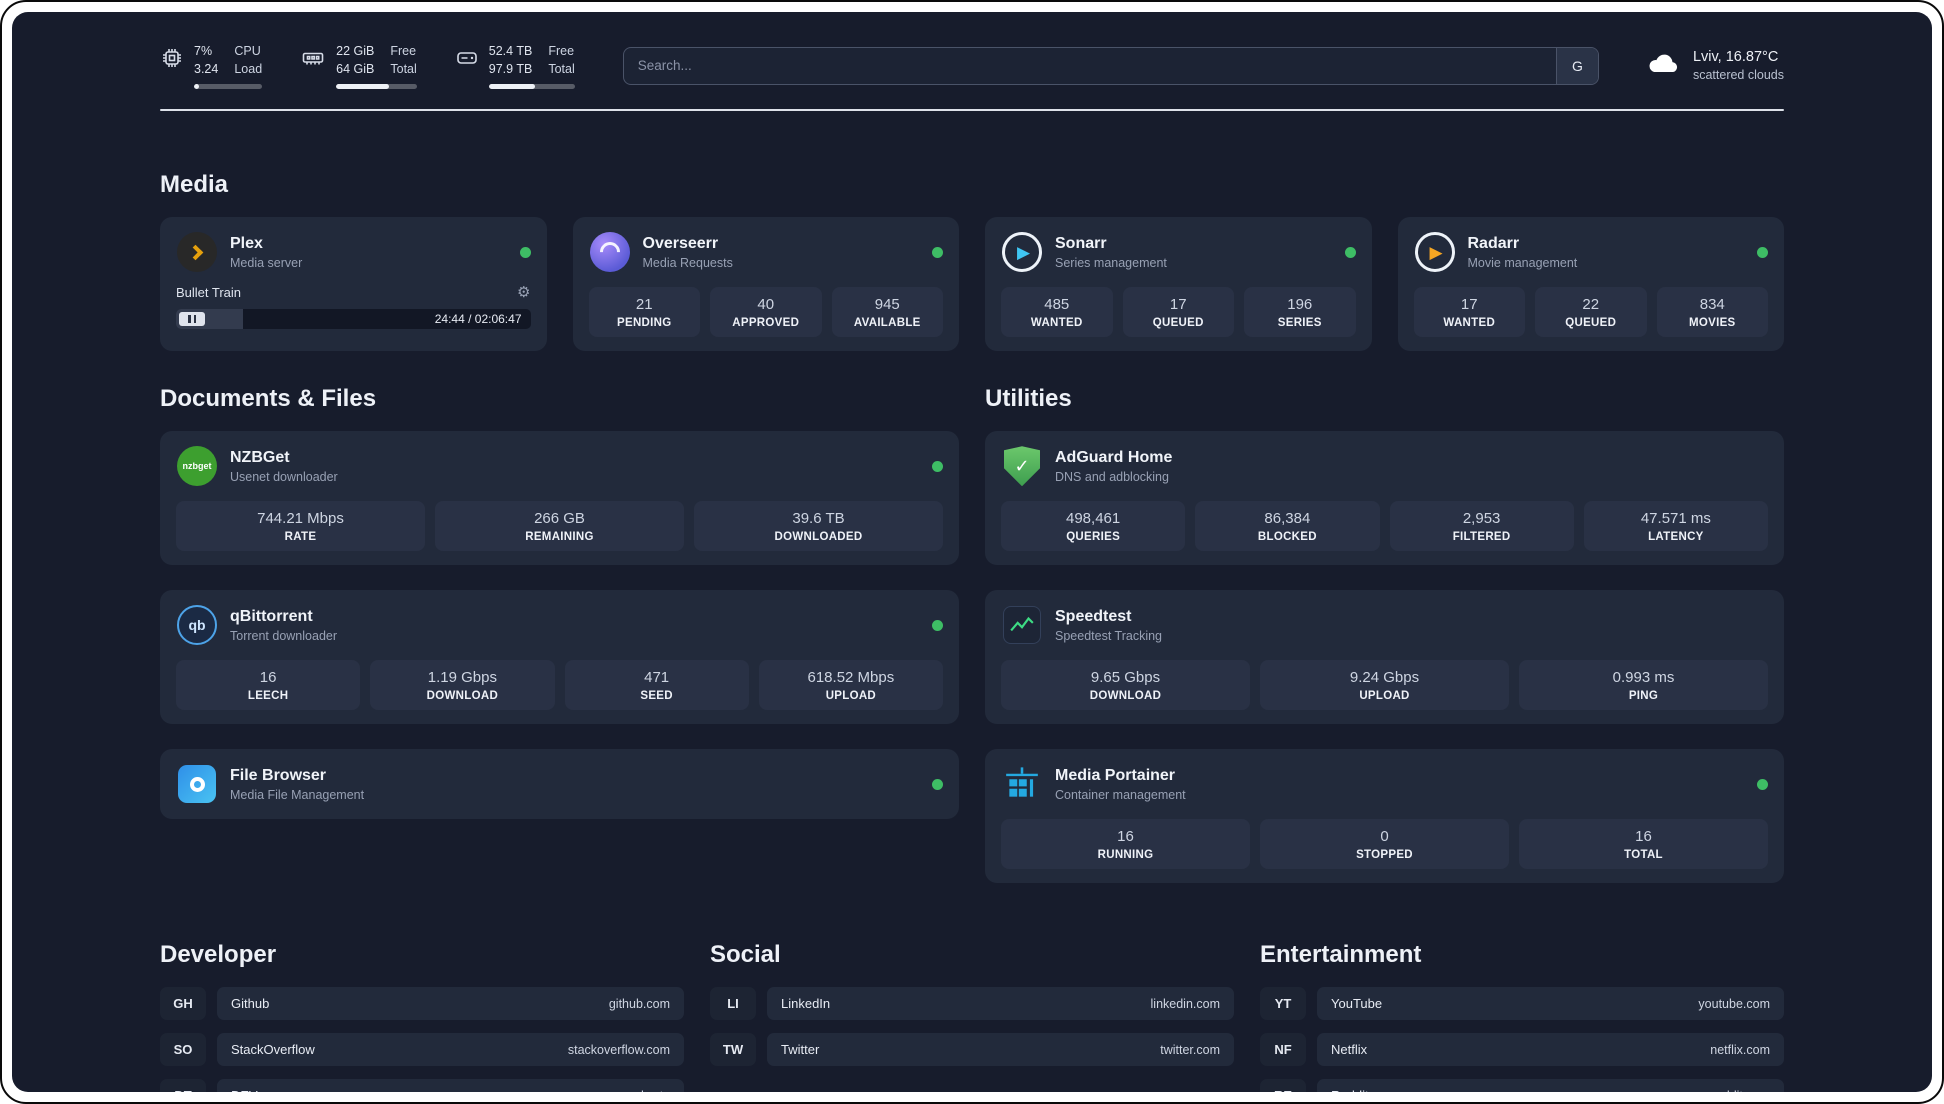 The image size is (1944, 1104). Describe the element at coordinates (228, 87) in the screenshot. I see `cpu-progress-bar` at that location.